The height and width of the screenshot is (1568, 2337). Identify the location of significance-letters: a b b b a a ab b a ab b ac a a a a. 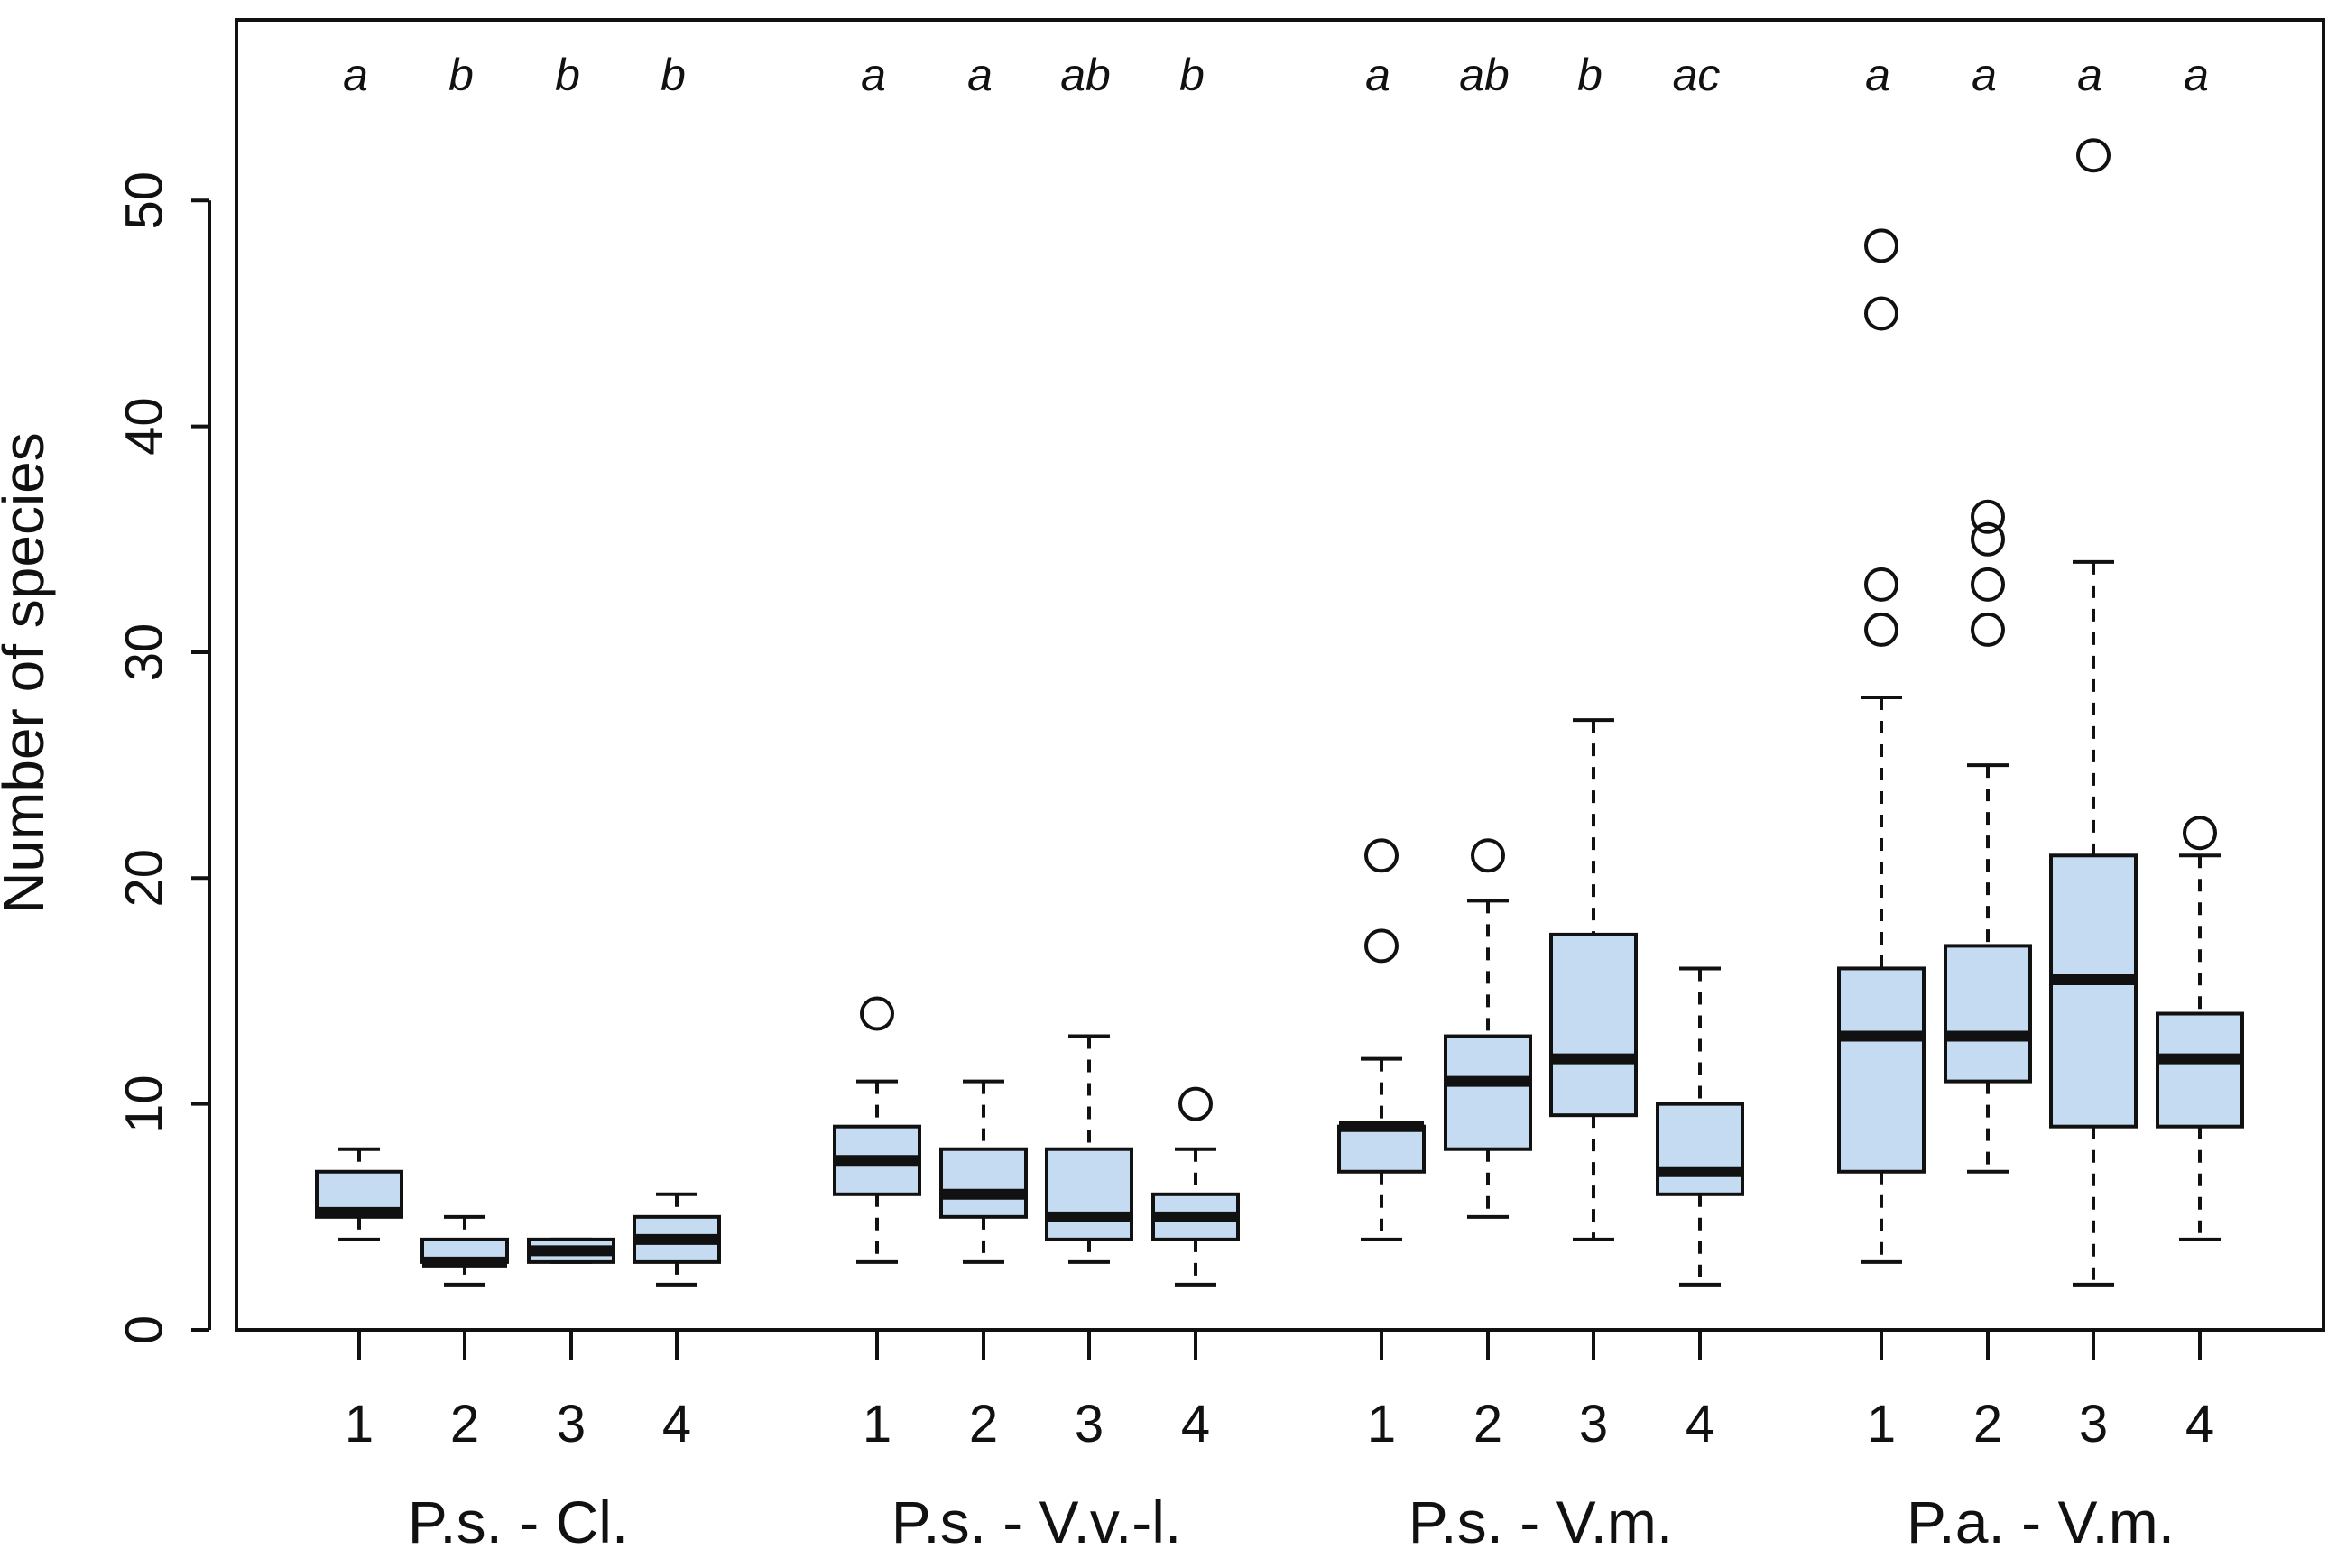
(1276, 75).